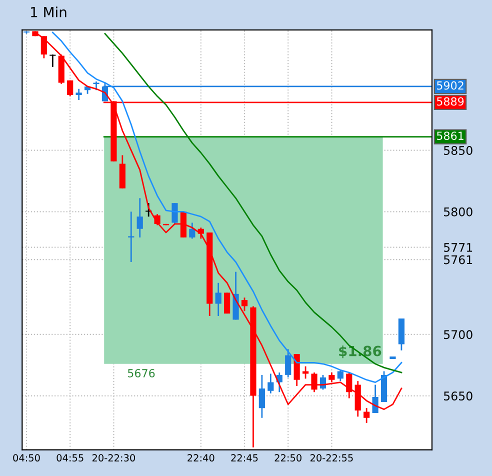 The image size is (492, 476). What do you see at coordinates (458, 150) in the screenshot?
I see `y-tick-label: 5850` at bounding box center [458, 150].